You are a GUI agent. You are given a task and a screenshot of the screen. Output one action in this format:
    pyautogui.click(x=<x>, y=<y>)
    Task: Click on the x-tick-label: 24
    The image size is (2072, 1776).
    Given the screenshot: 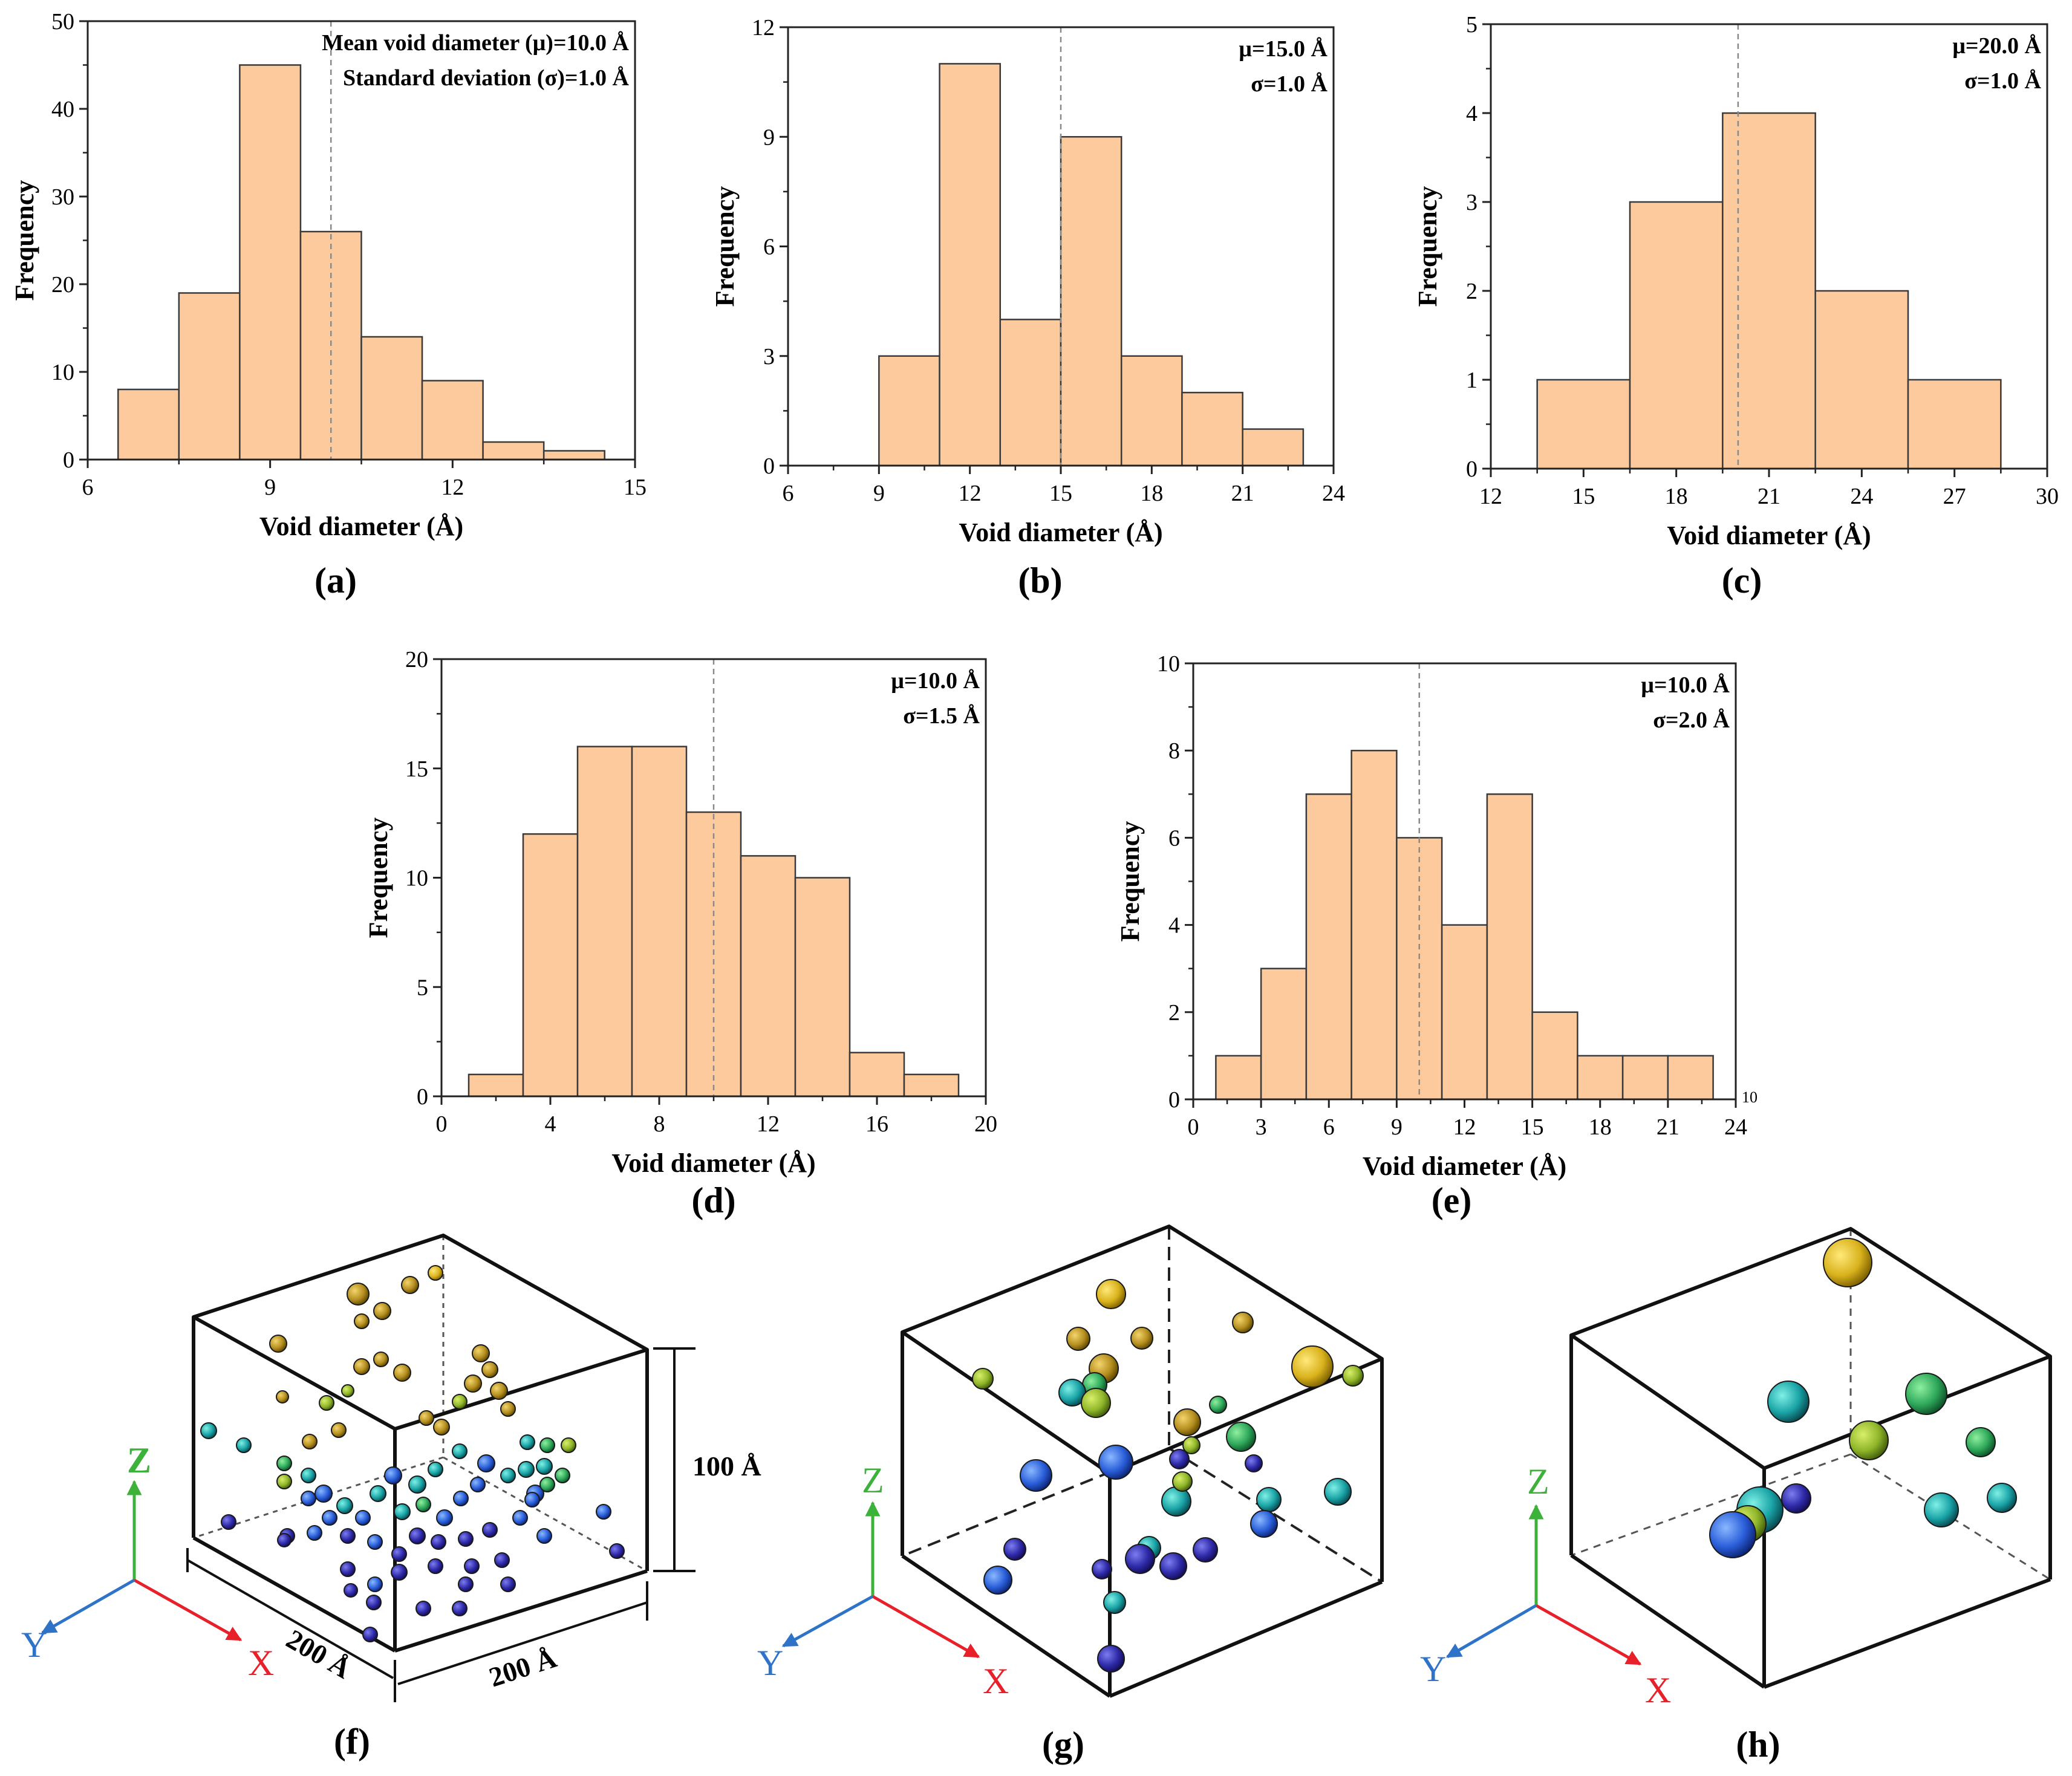 What is the action you would take?
    pyautogui.click(x=1735, y=1127)
    